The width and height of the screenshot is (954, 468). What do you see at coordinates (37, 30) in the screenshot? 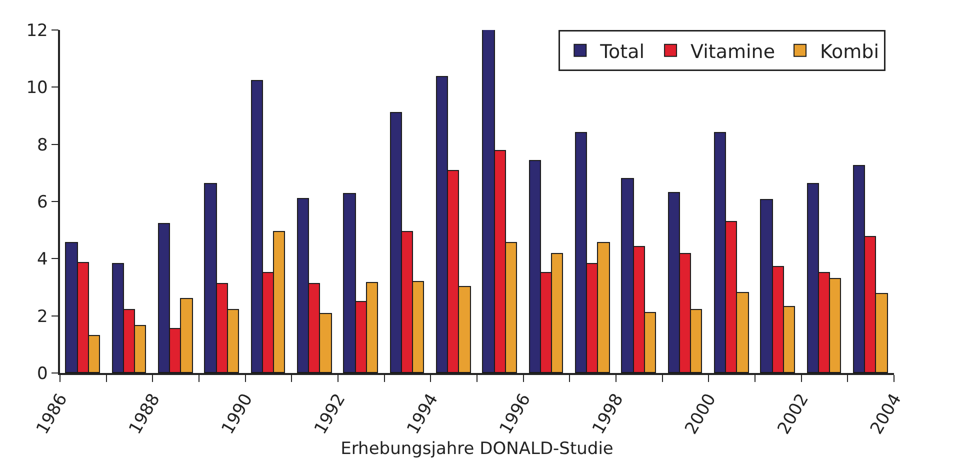
I see `y-tick-label: 12` at bounding box center [37, 30].